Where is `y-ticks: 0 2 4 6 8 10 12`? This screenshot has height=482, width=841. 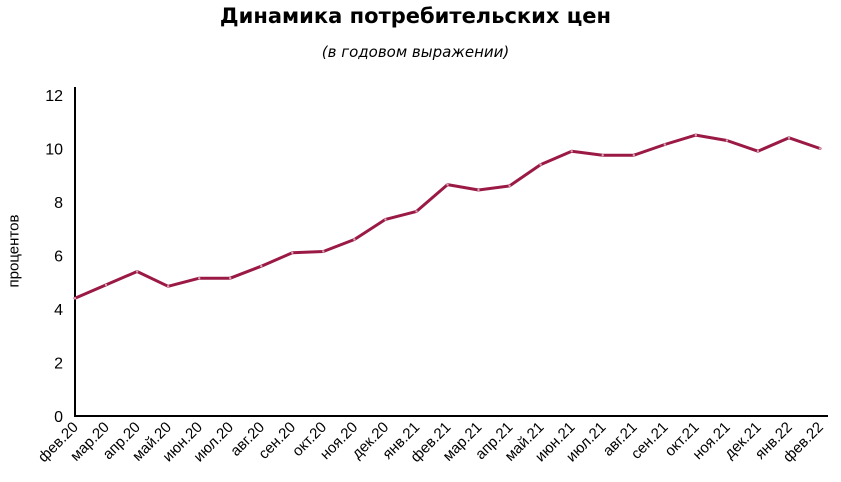 y-ticks: 0 2 4 6 8 10 12 is located at coordinates (54, 257).